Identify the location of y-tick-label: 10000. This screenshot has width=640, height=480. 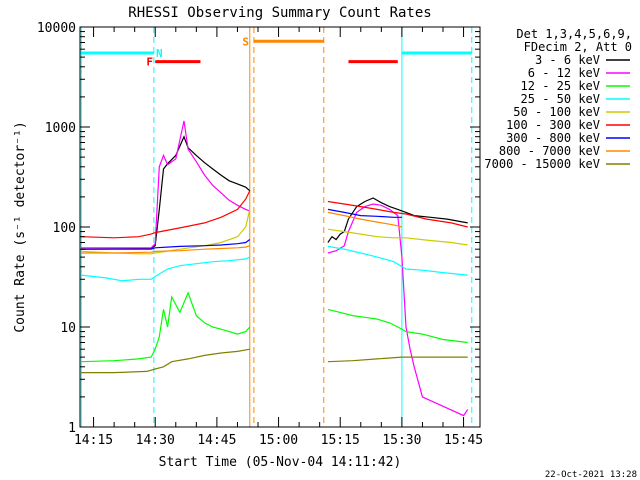
(56, 28).